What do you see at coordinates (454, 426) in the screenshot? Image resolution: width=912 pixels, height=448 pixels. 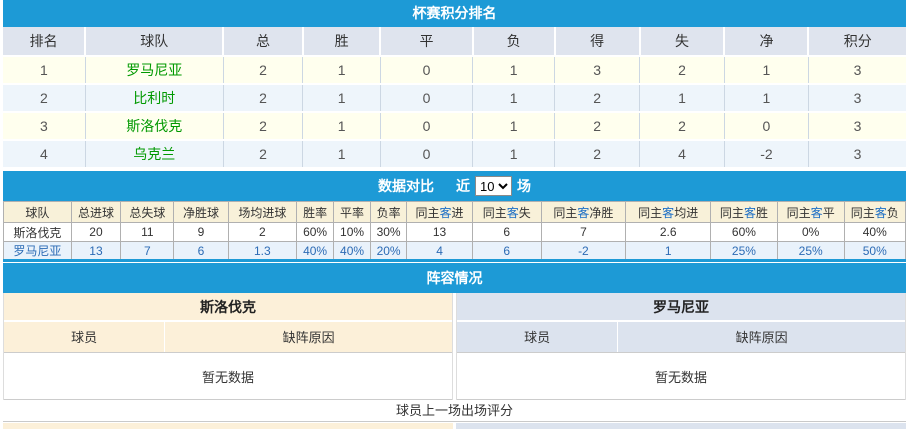 I see `next-section-partial-row` at bounding box center [454, 426].